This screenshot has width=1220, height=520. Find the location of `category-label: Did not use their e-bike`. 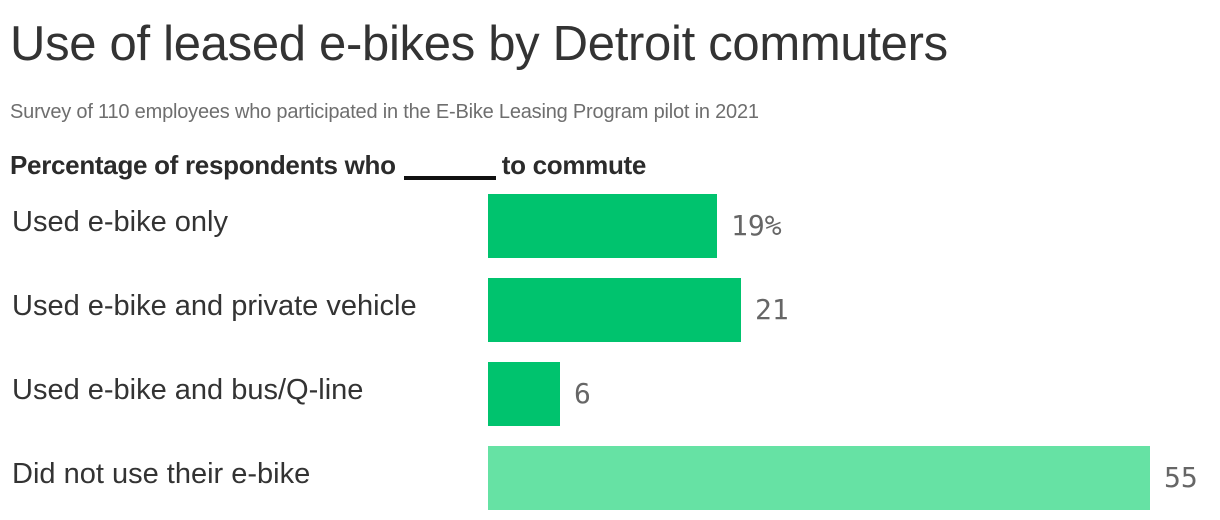

category-label: Did not use their e-bike is located at coordinates (161, 474).